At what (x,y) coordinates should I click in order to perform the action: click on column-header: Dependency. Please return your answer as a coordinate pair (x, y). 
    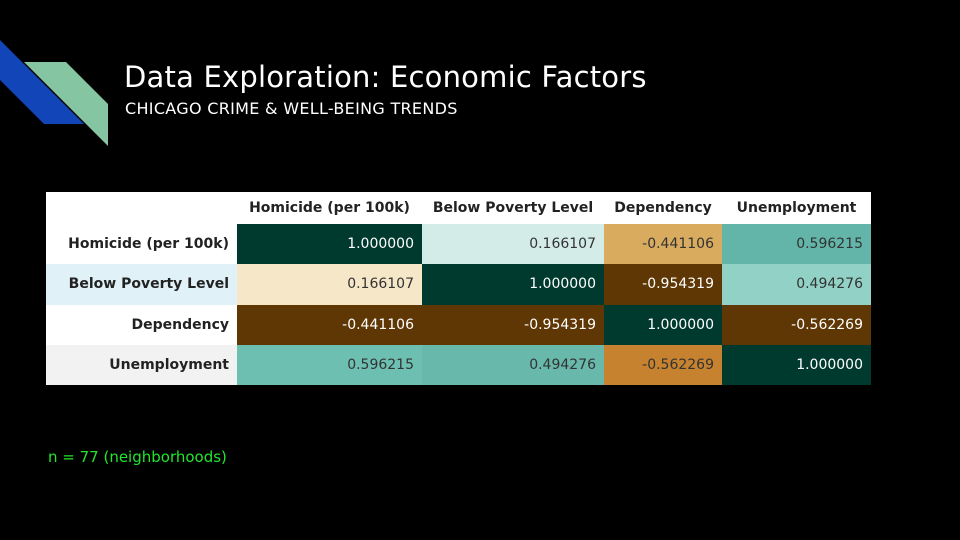
    Looking at the image, I should click on (663, 208).